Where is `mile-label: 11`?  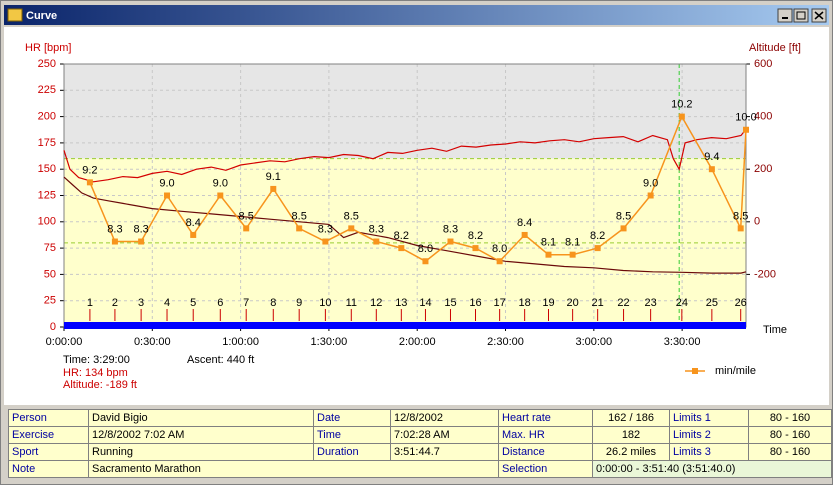 mile-label: 11 is located at coordinates (351, 303).